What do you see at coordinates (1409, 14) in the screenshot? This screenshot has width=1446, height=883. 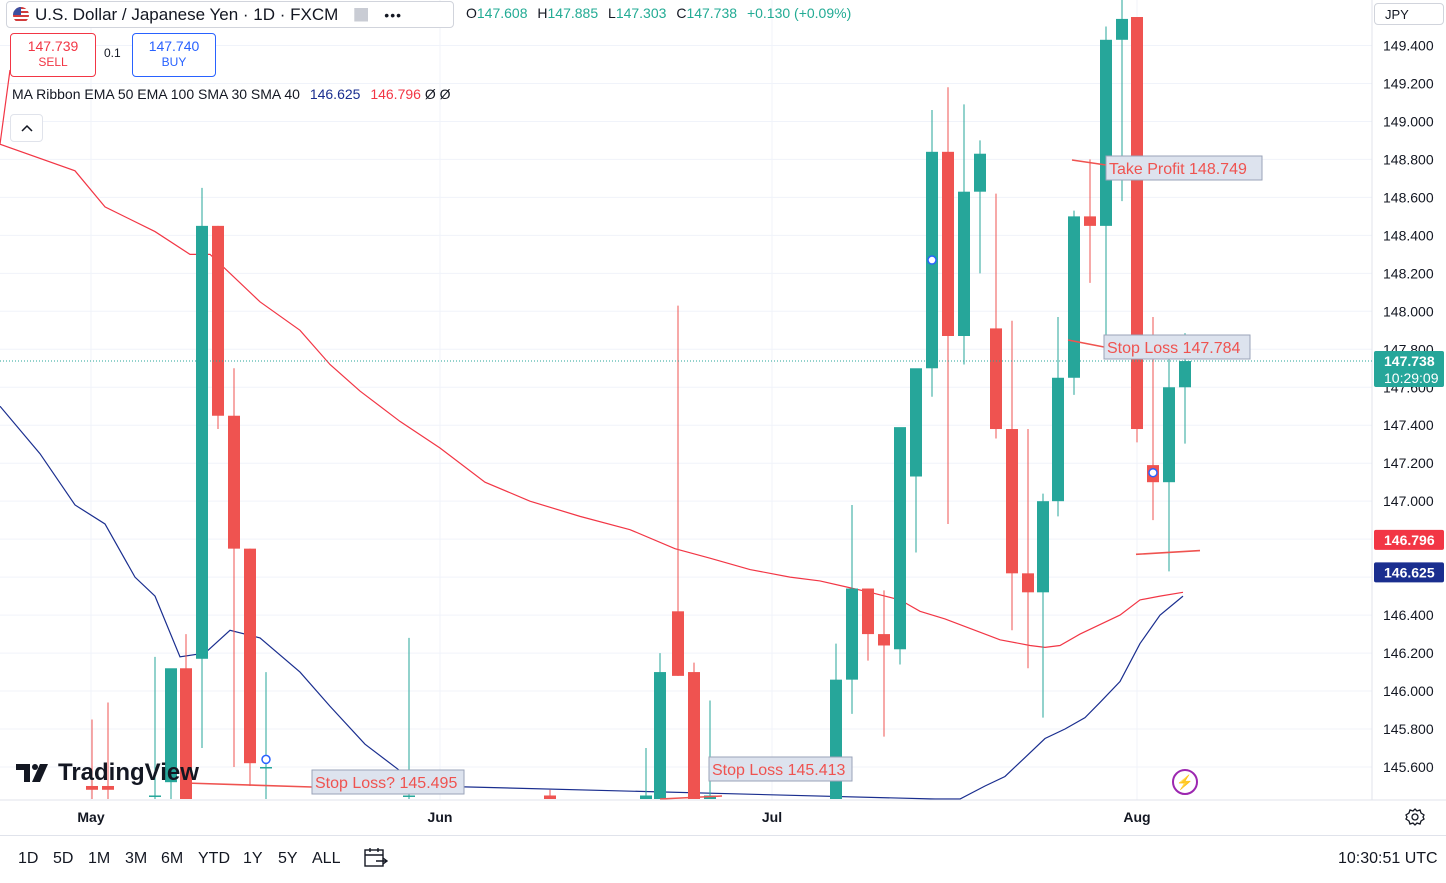 I see `currency-label: JPY` at bounding box center [1409, 14].